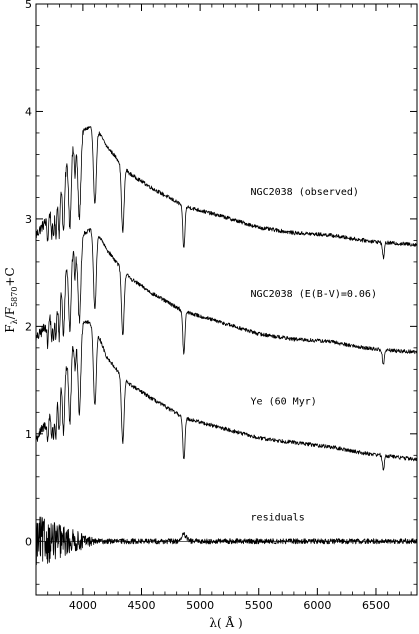 The height and width of the screenshot is (634, 419). What do you see at coordinates (142, 605) in the screenshot?
I see `x-tick-label: 4500` at bounding box center [142, 605].